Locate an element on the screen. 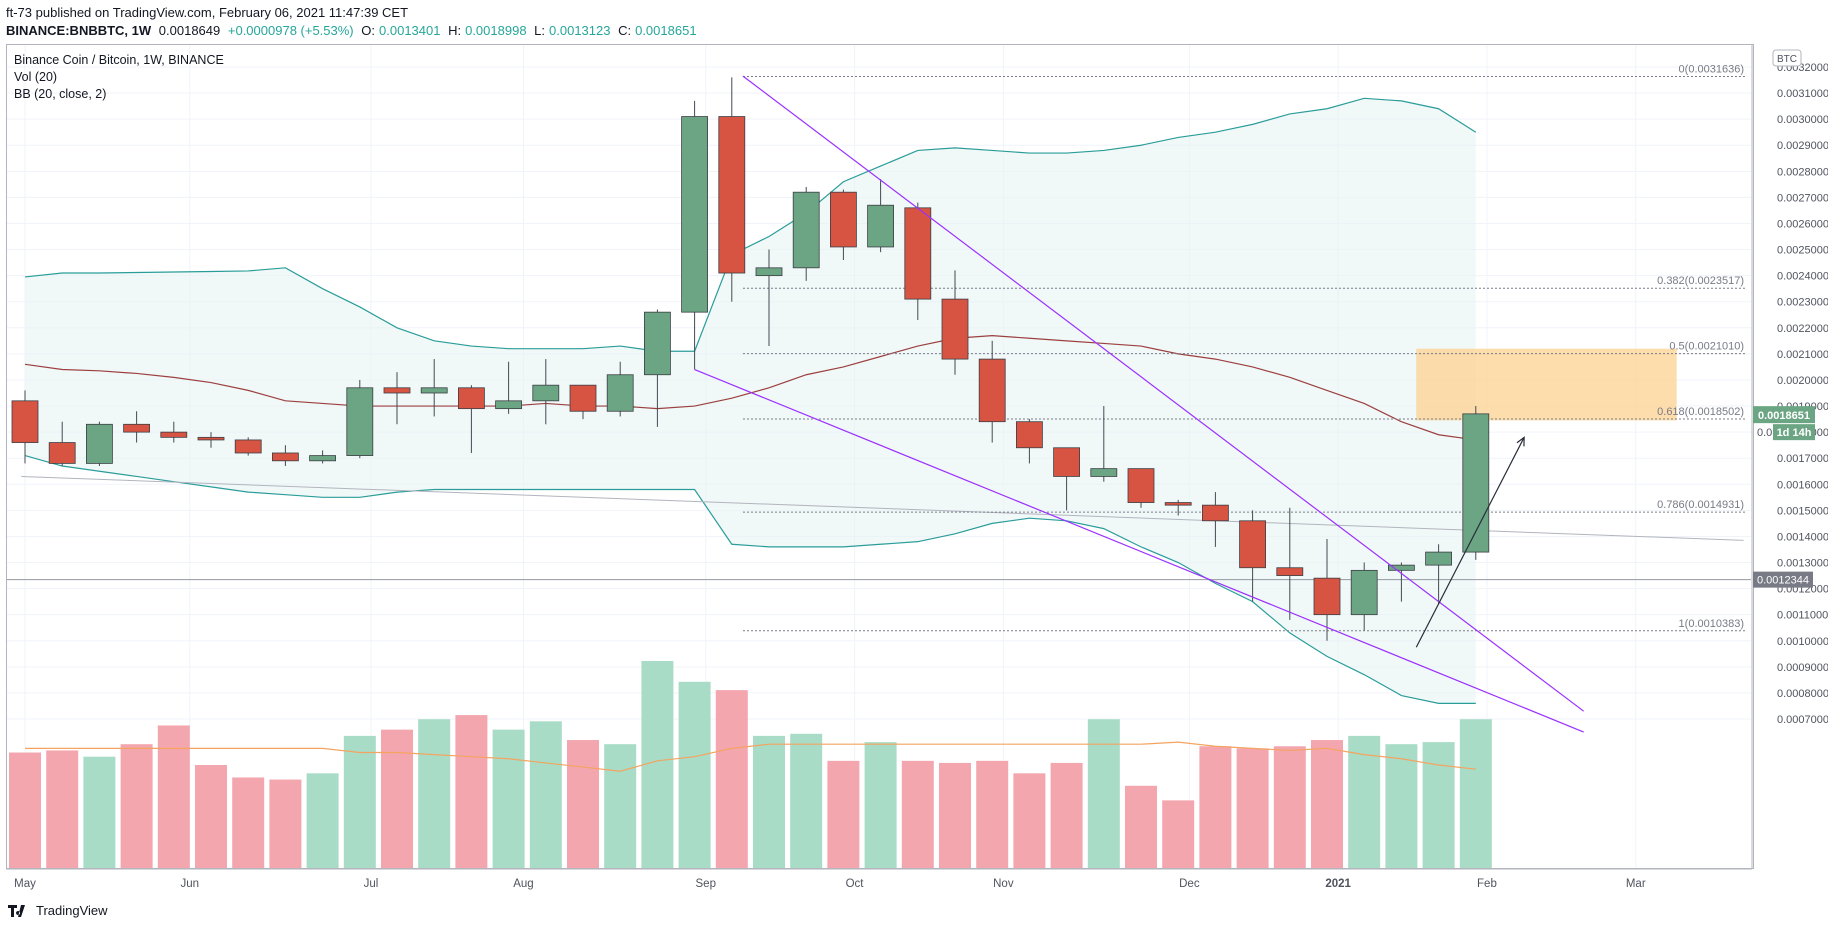  time-tick-label: May is located at coordinates (25, 884).